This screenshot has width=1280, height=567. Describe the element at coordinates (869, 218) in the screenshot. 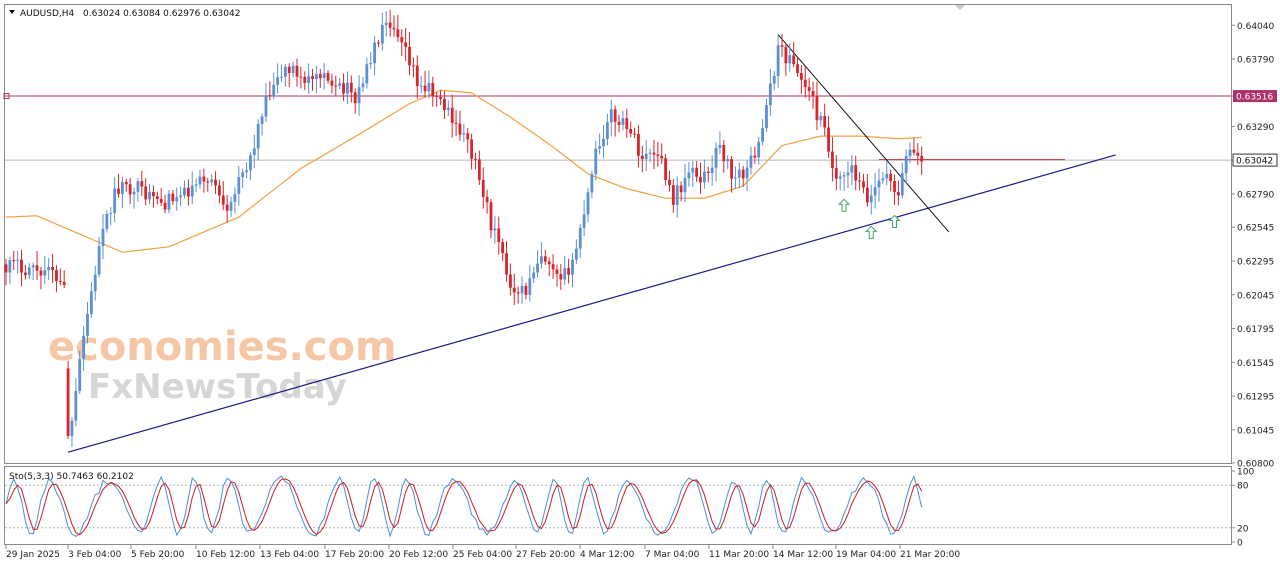

I see `buy-signal-arrows` at that location.